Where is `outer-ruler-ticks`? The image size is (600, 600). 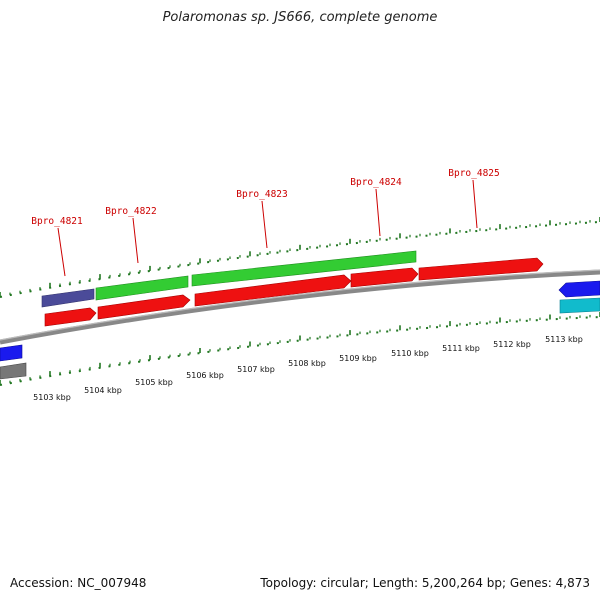 outer-ruler-ticks is located at coordinates (300, 257).